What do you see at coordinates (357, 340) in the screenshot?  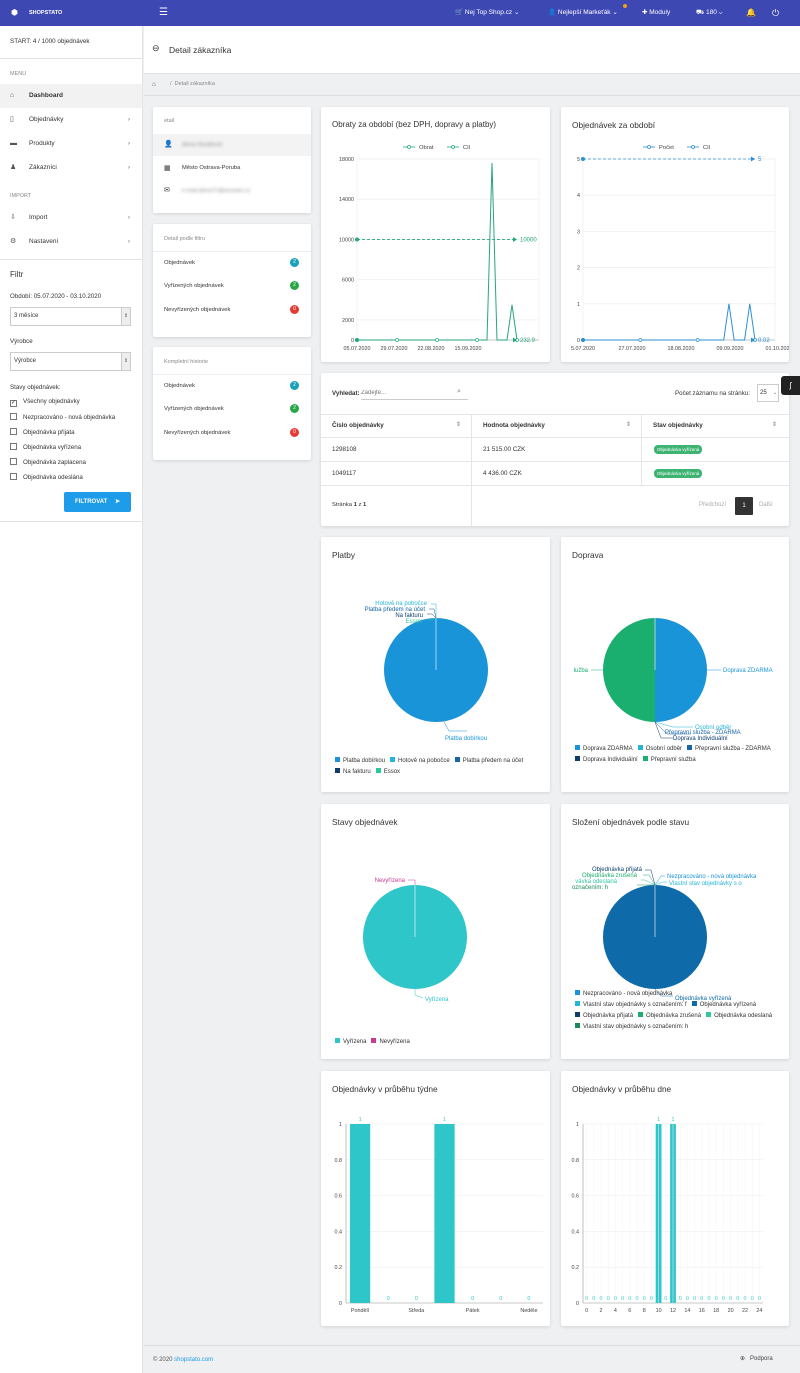 I see `series-start-point` at bounding box center [357, 340].